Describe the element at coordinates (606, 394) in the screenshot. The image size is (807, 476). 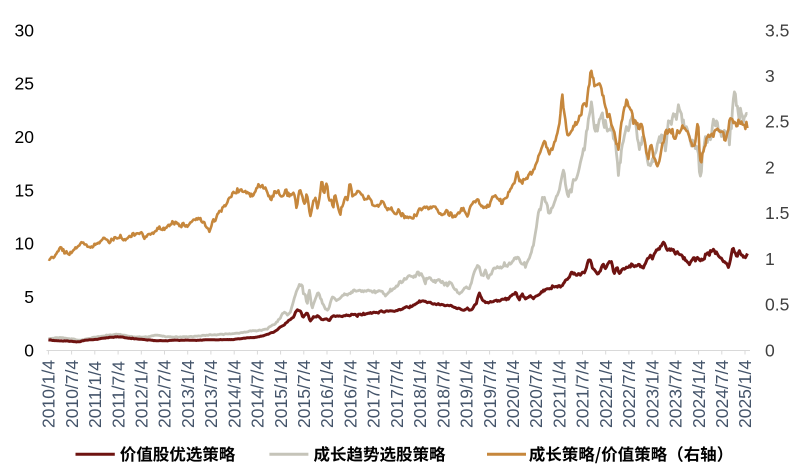
I see `svg-text: 2022/1/4` at that location.